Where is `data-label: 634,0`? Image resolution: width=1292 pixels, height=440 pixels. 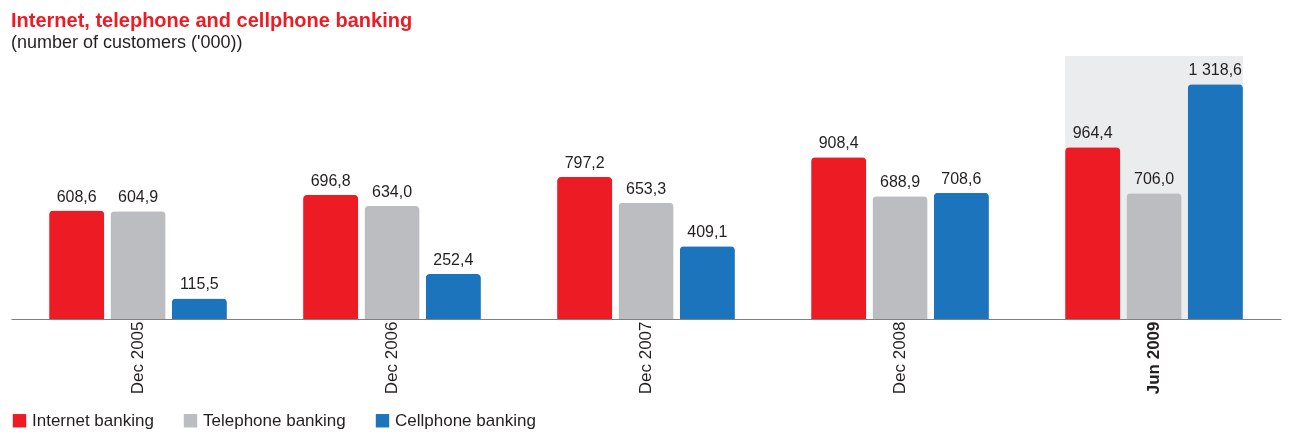
data-label: 634,0 is located at coordinates (392, 192).